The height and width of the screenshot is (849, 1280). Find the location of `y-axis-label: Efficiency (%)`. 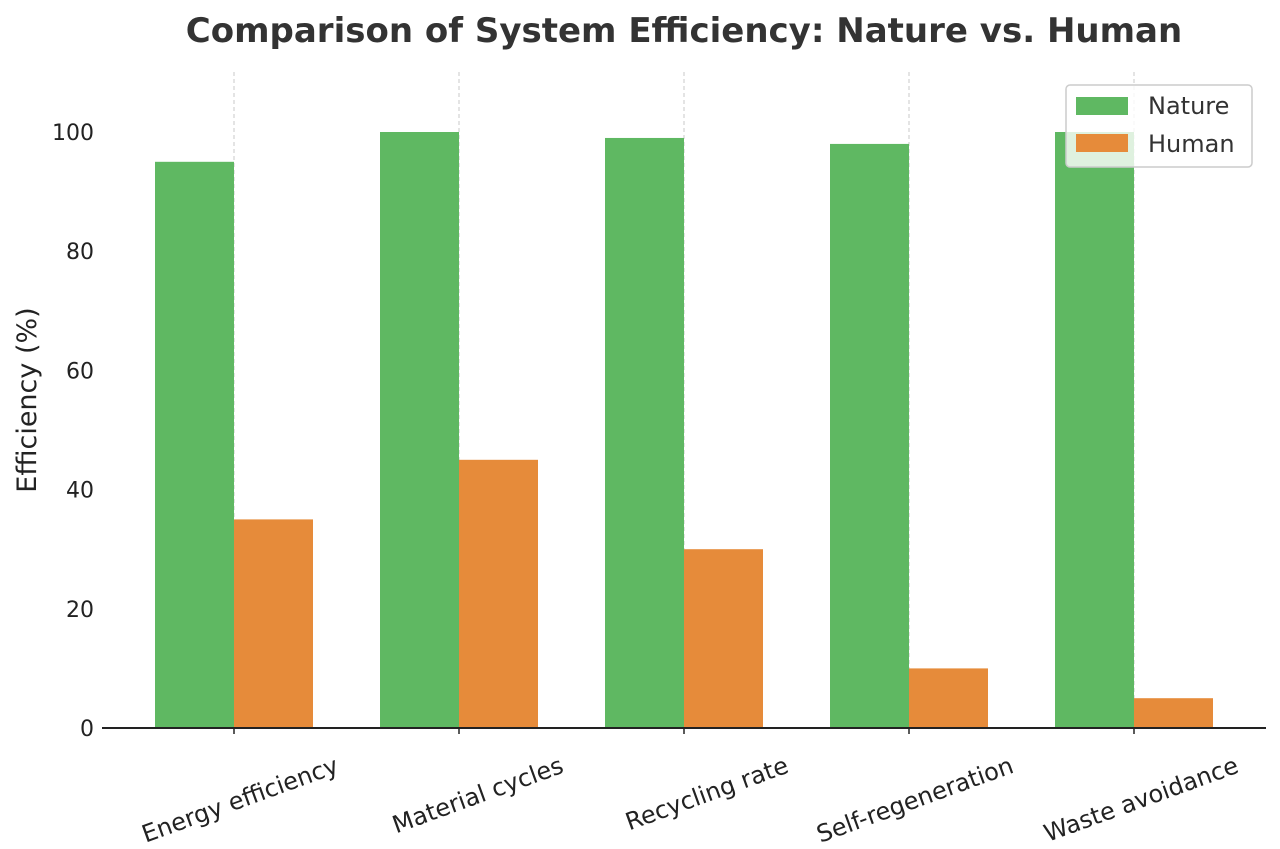

y-axis-label: Efficiency (%) is located at coordinates (27, 399).